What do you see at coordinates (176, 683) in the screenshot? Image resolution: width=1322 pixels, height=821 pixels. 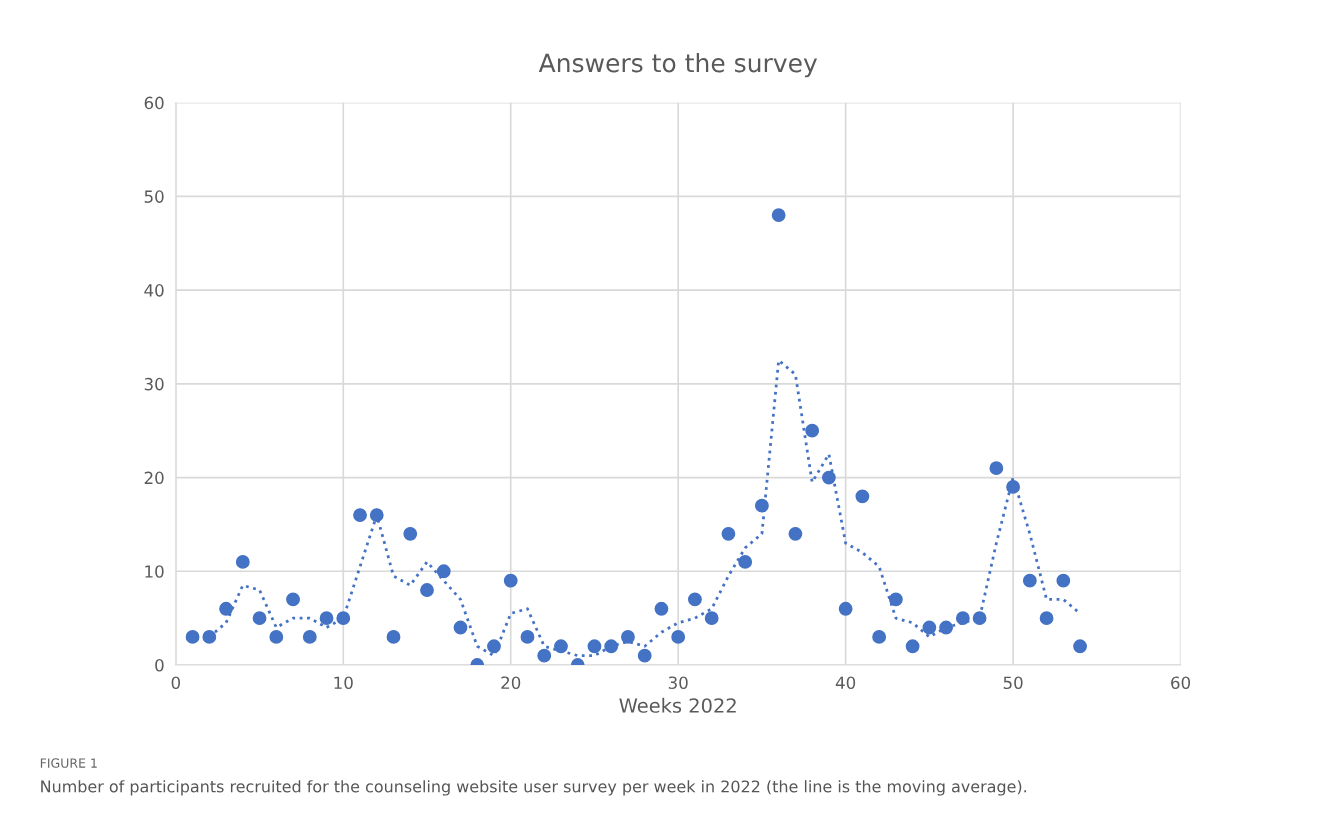 I see `x-tick-label: 0` at bounding box center [176, 683].